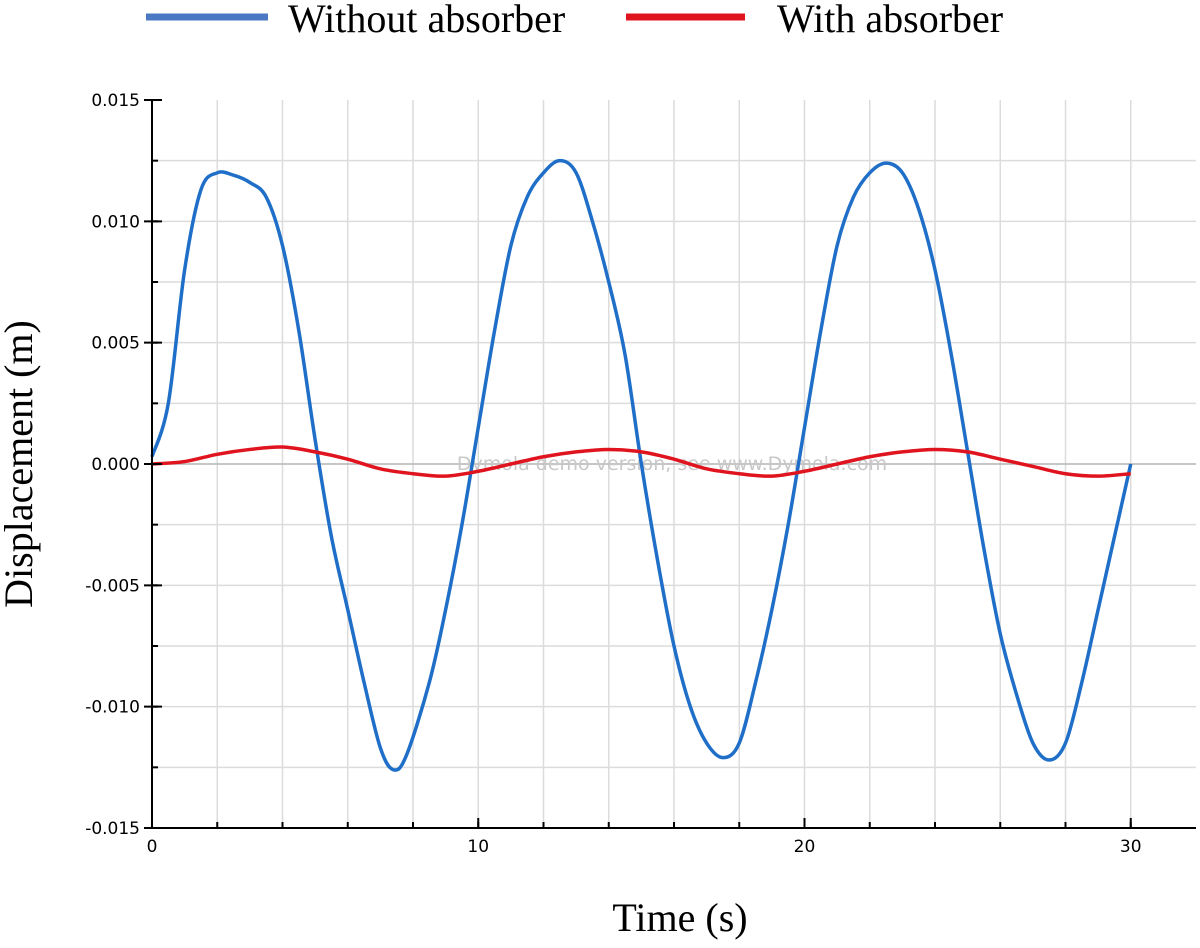  What do you see at coordinates (112, 586) in the screenshot?
I see `y-tick-label: -0.005` at bounding box center [112, 586].